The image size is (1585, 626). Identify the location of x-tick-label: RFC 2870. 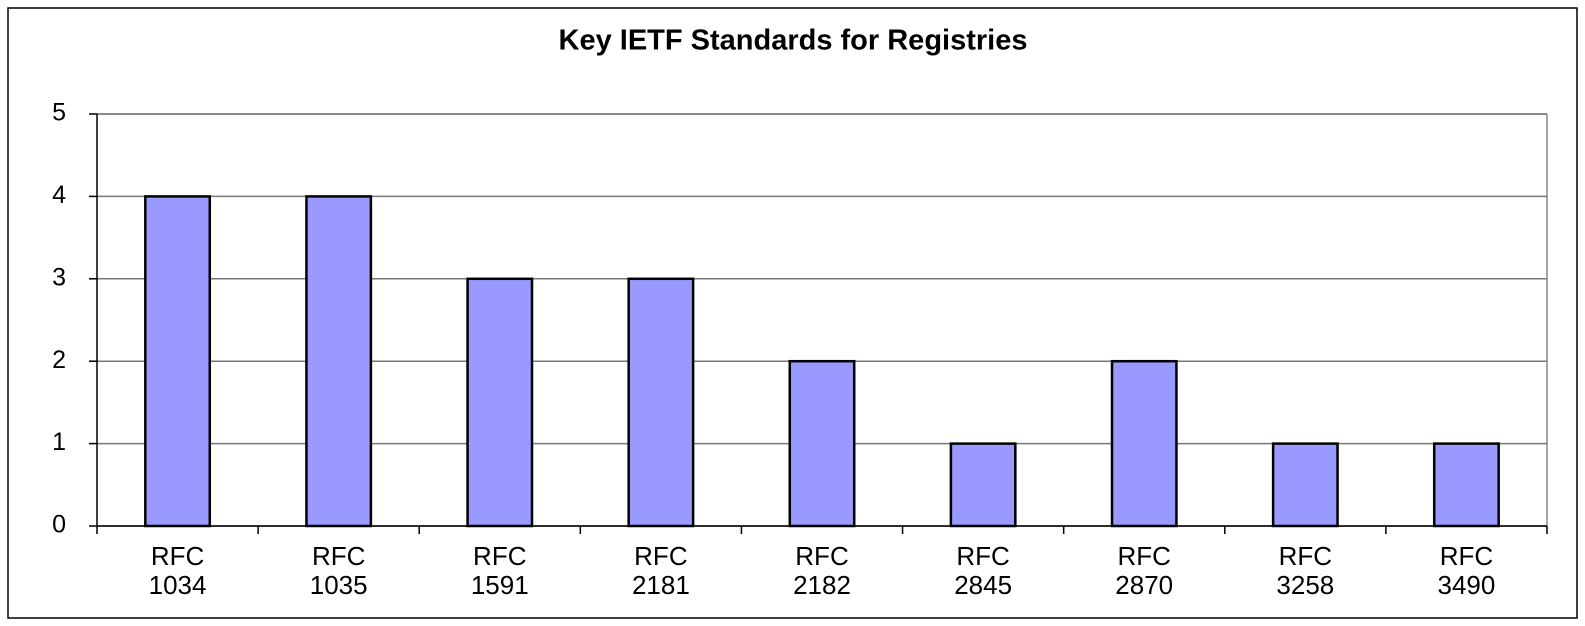
(1144, 570).